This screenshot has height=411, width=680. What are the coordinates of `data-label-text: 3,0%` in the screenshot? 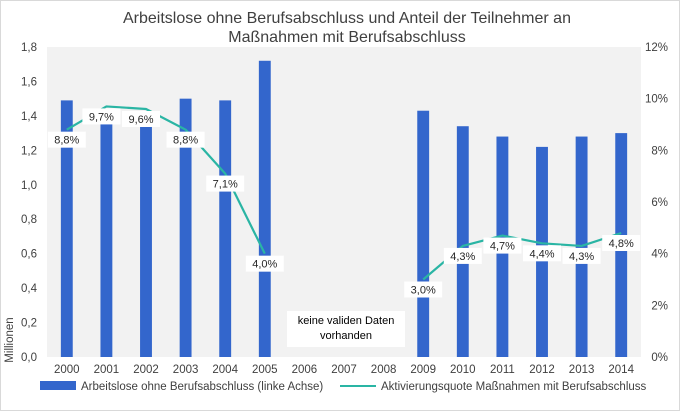 It's located at (423, 291).